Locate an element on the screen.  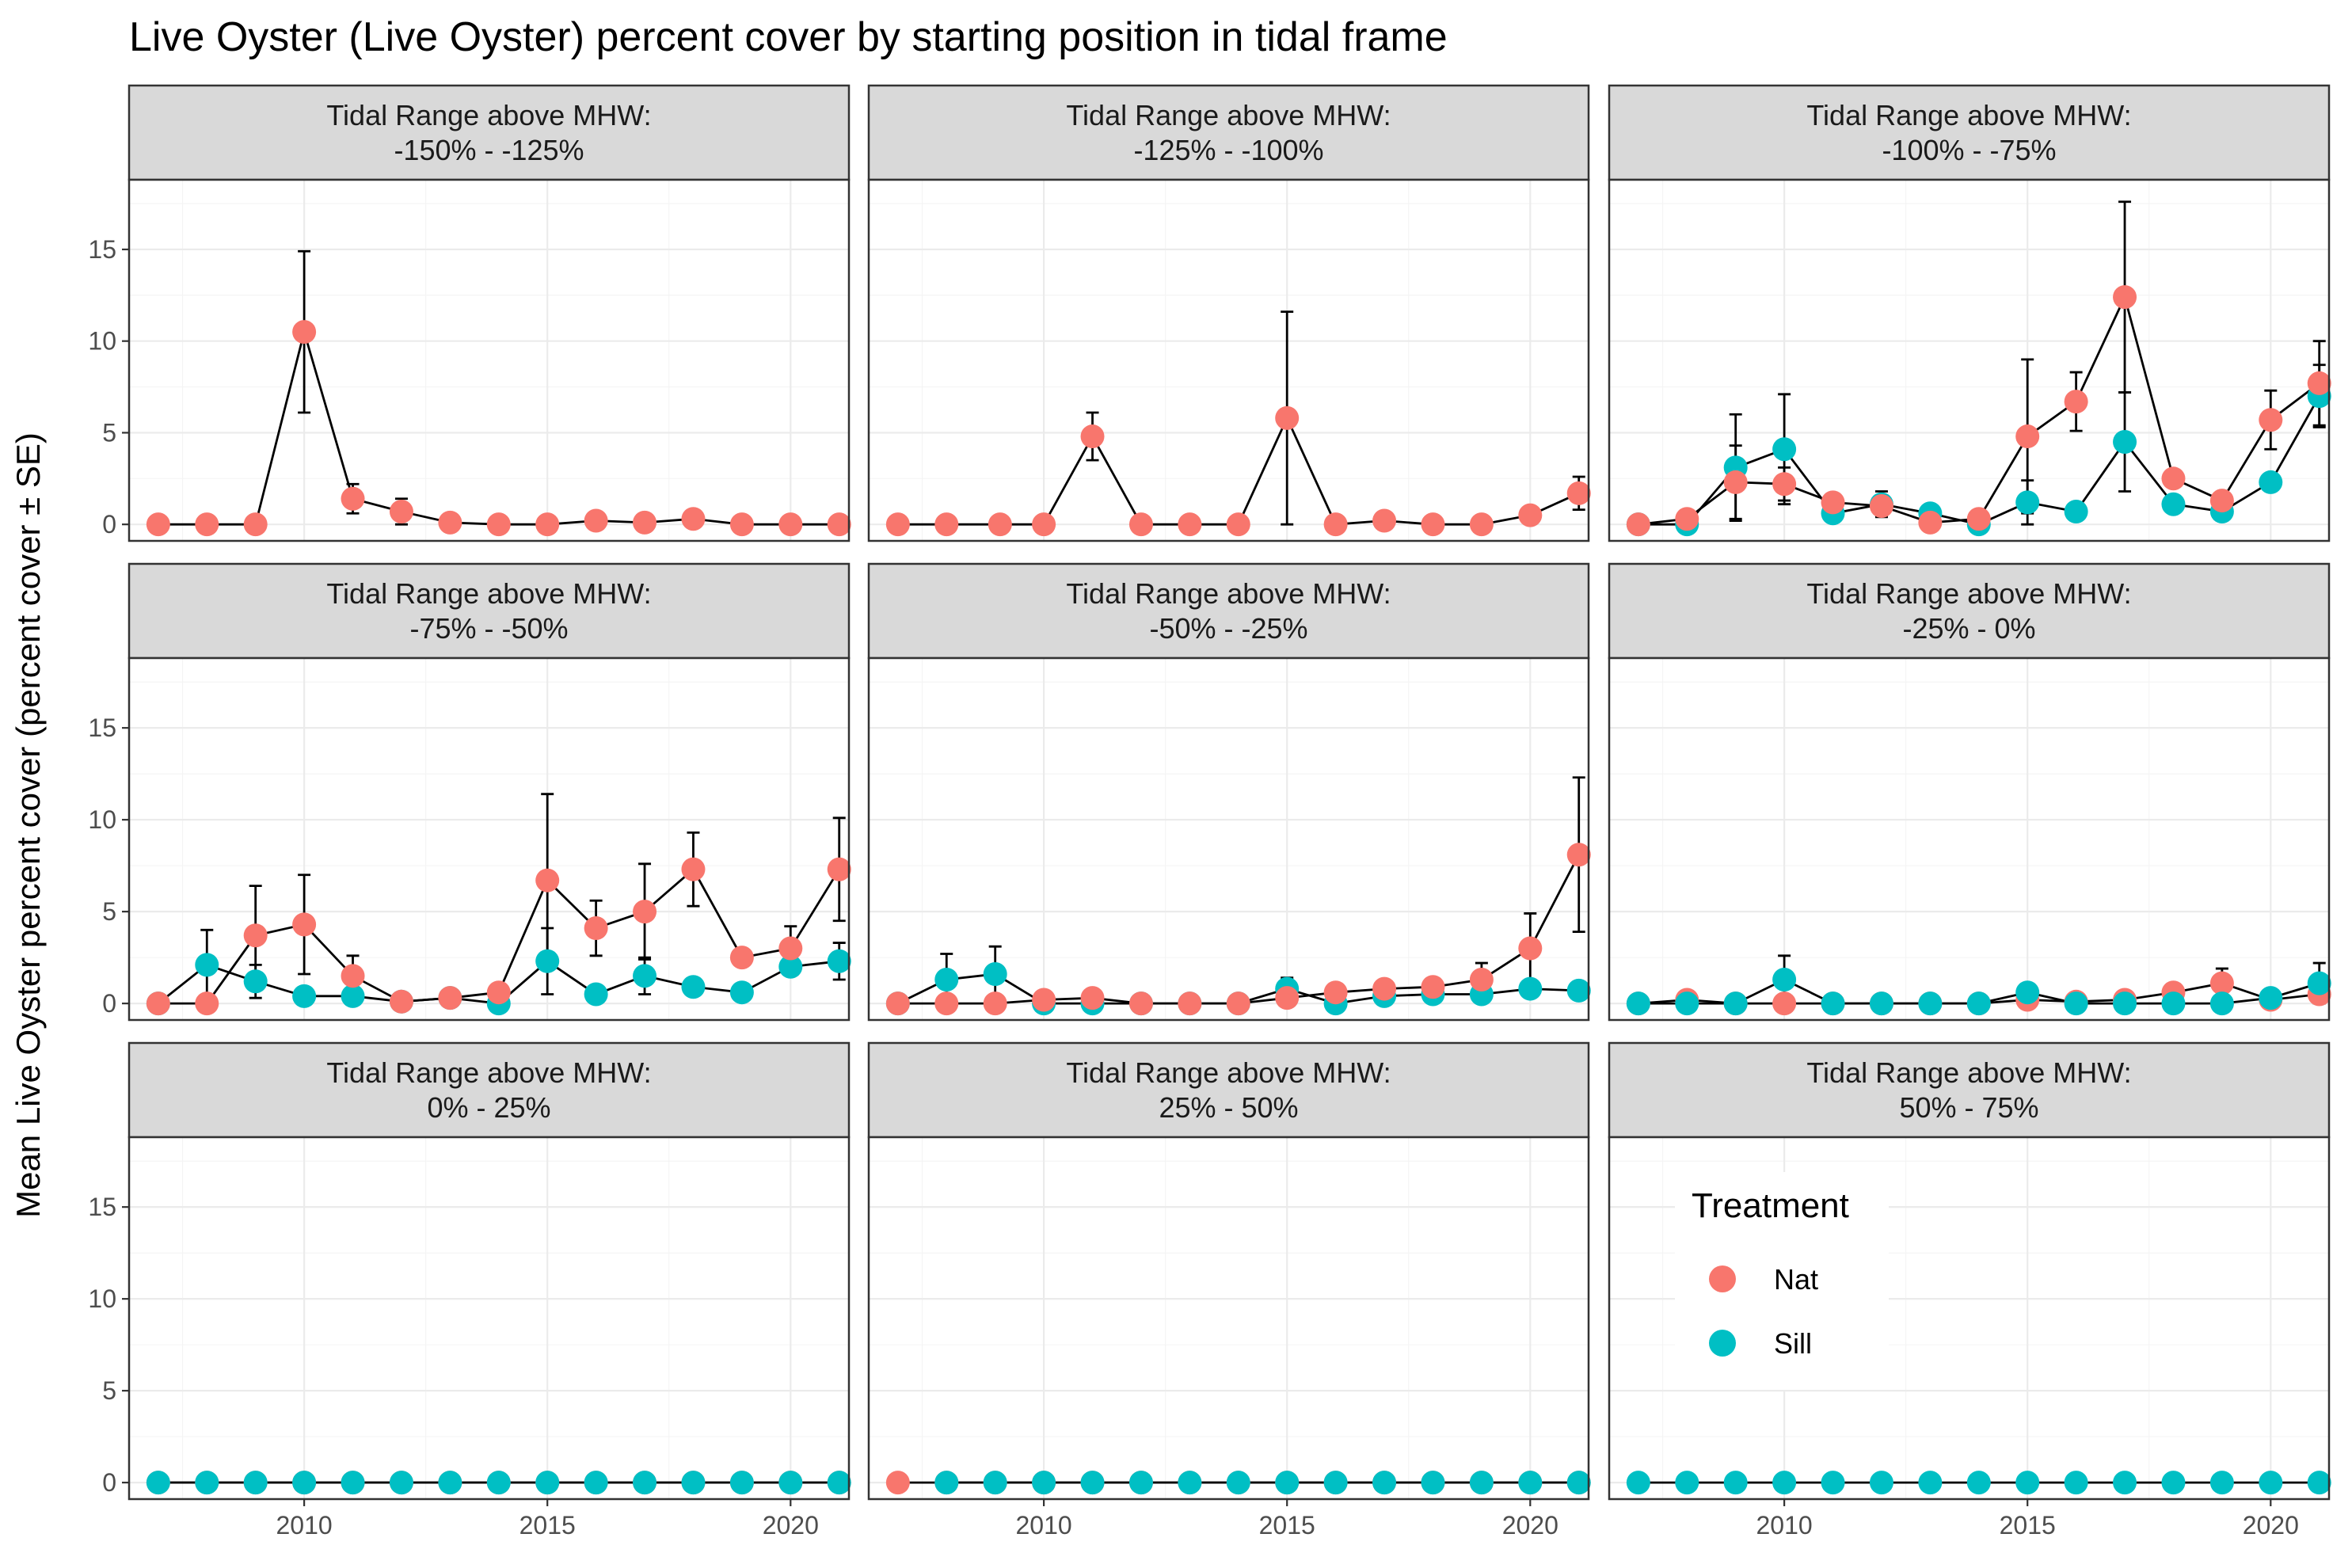
x-tick-label: 2010 is located at coordinates (304, 1525).